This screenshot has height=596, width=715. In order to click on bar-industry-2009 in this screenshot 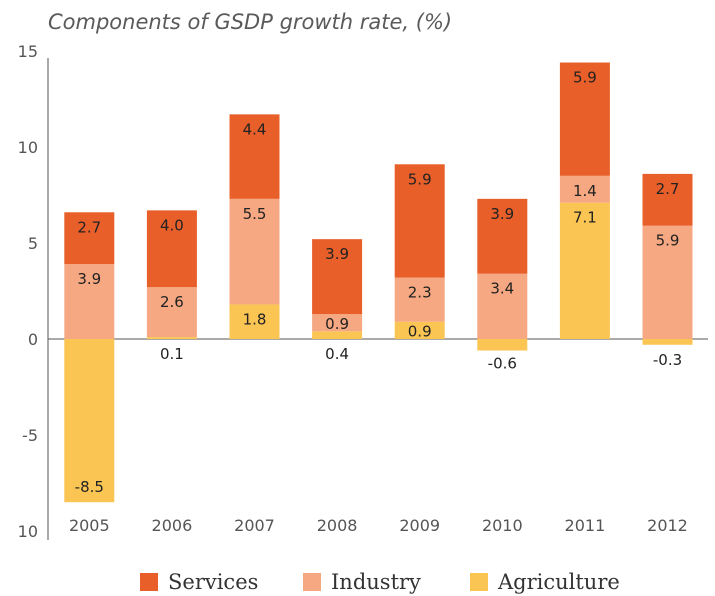, I will do `click(419, 299)`.